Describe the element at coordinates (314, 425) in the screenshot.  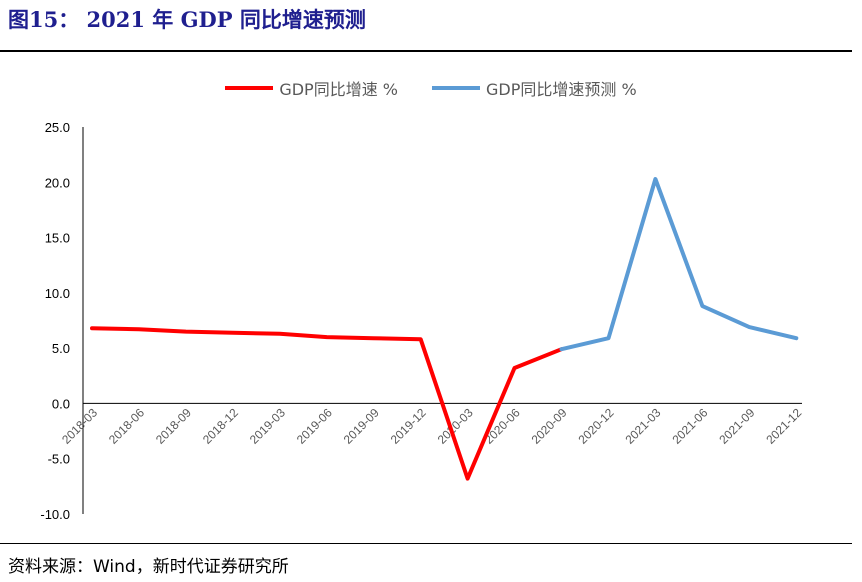
I see `x-tick-label: 2019-06` at that location.